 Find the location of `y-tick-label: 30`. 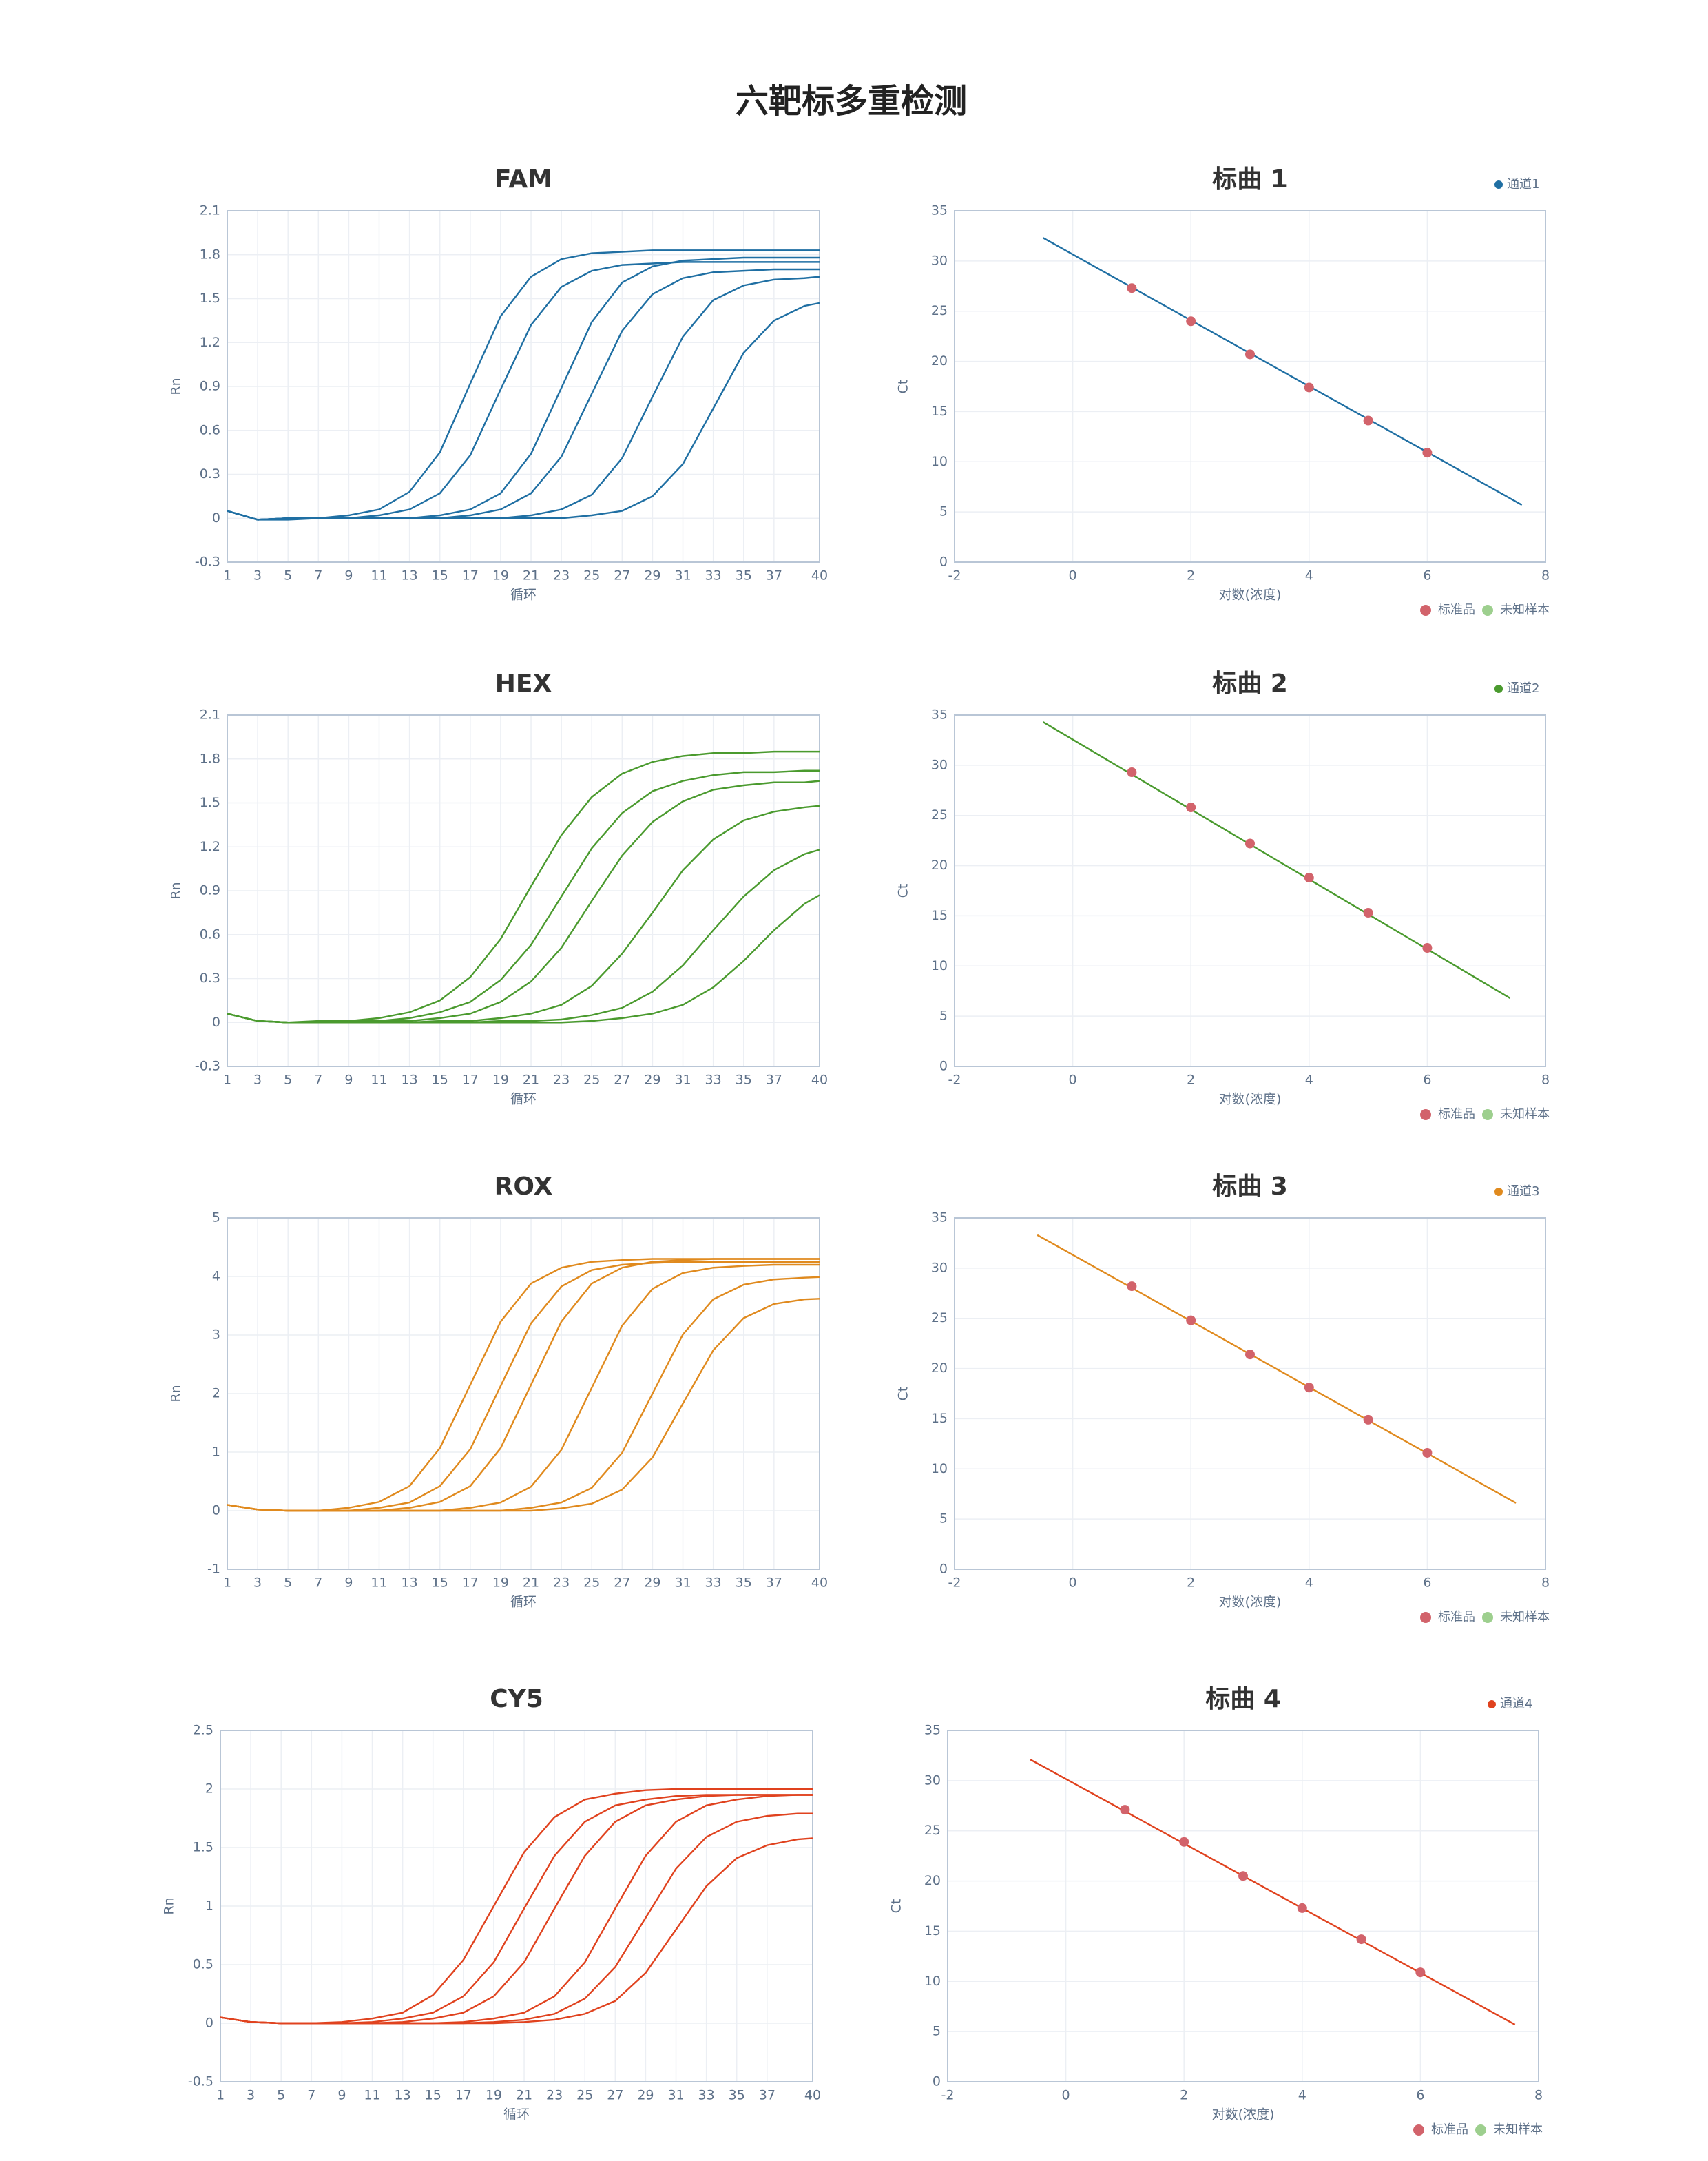

y-tick-label: 30 is located at coordinates (940, 260).